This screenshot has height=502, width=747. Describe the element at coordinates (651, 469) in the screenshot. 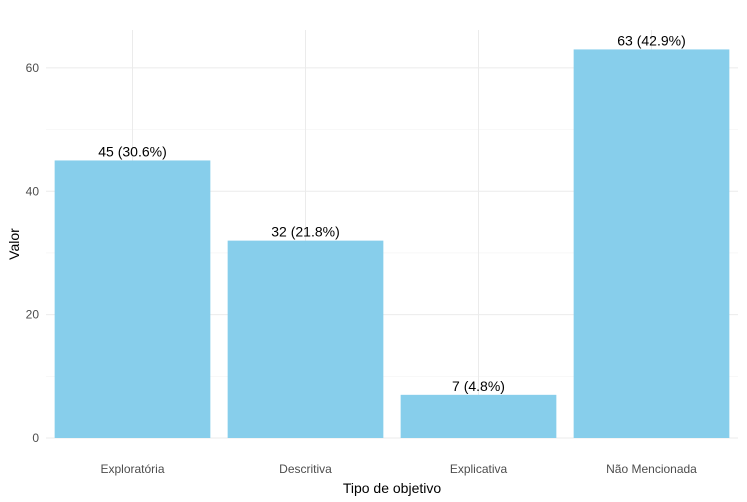

I see `x-tick-label: Não Mencionada` at that location.